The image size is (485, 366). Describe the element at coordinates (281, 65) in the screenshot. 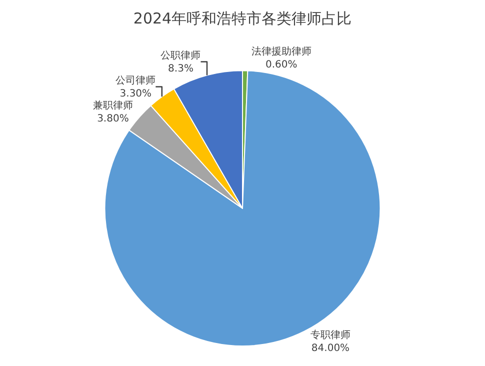

I see `data-label: 0.60%` at that location.